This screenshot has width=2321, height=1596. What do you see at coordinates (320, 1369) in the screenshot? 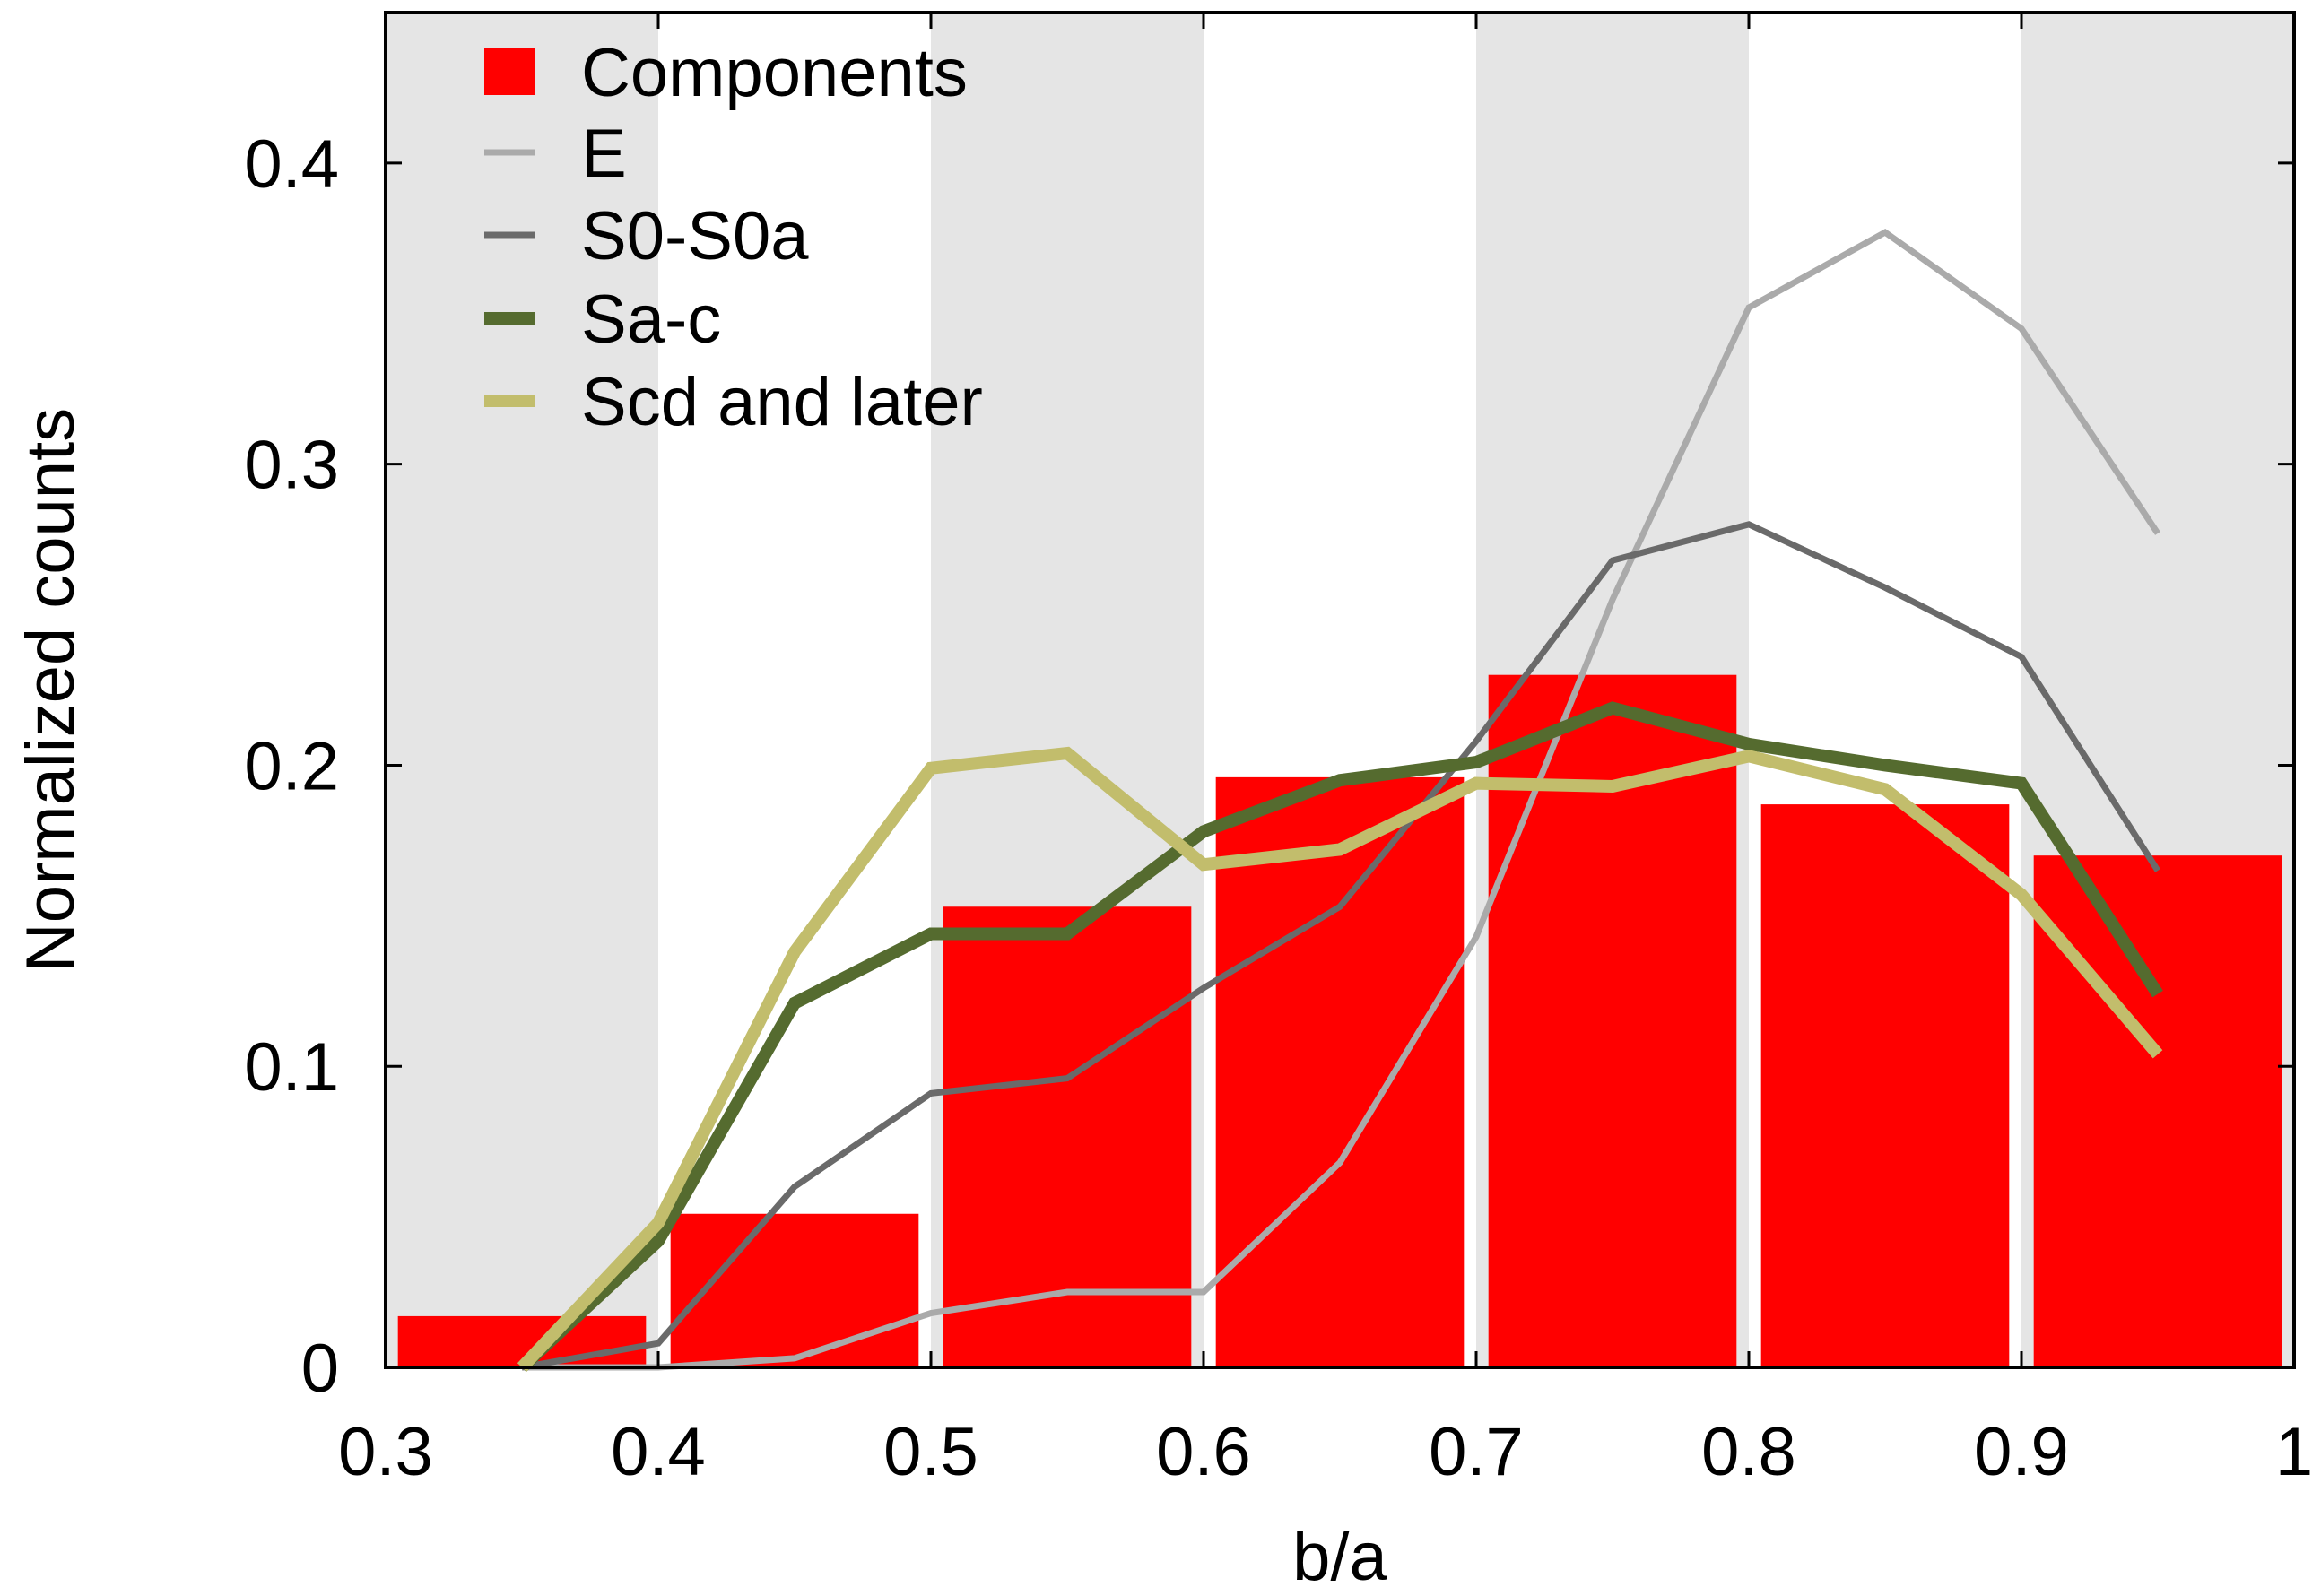
I see `y-tick-label: 0` at bounding box center [320, 1369].